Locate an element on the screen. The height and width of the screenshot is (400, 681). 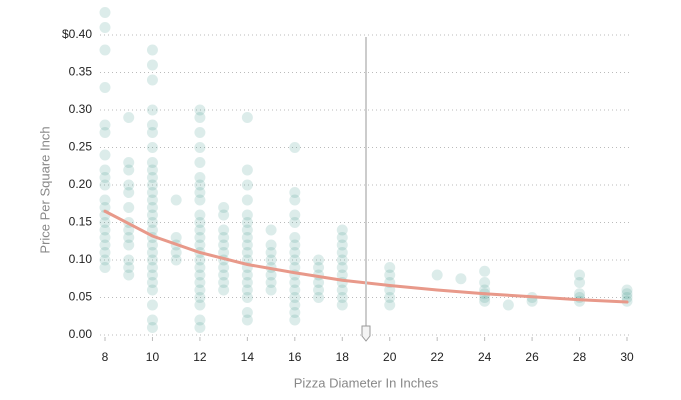
y-tick-label: $0.40 is located at coordinates (77, 34).